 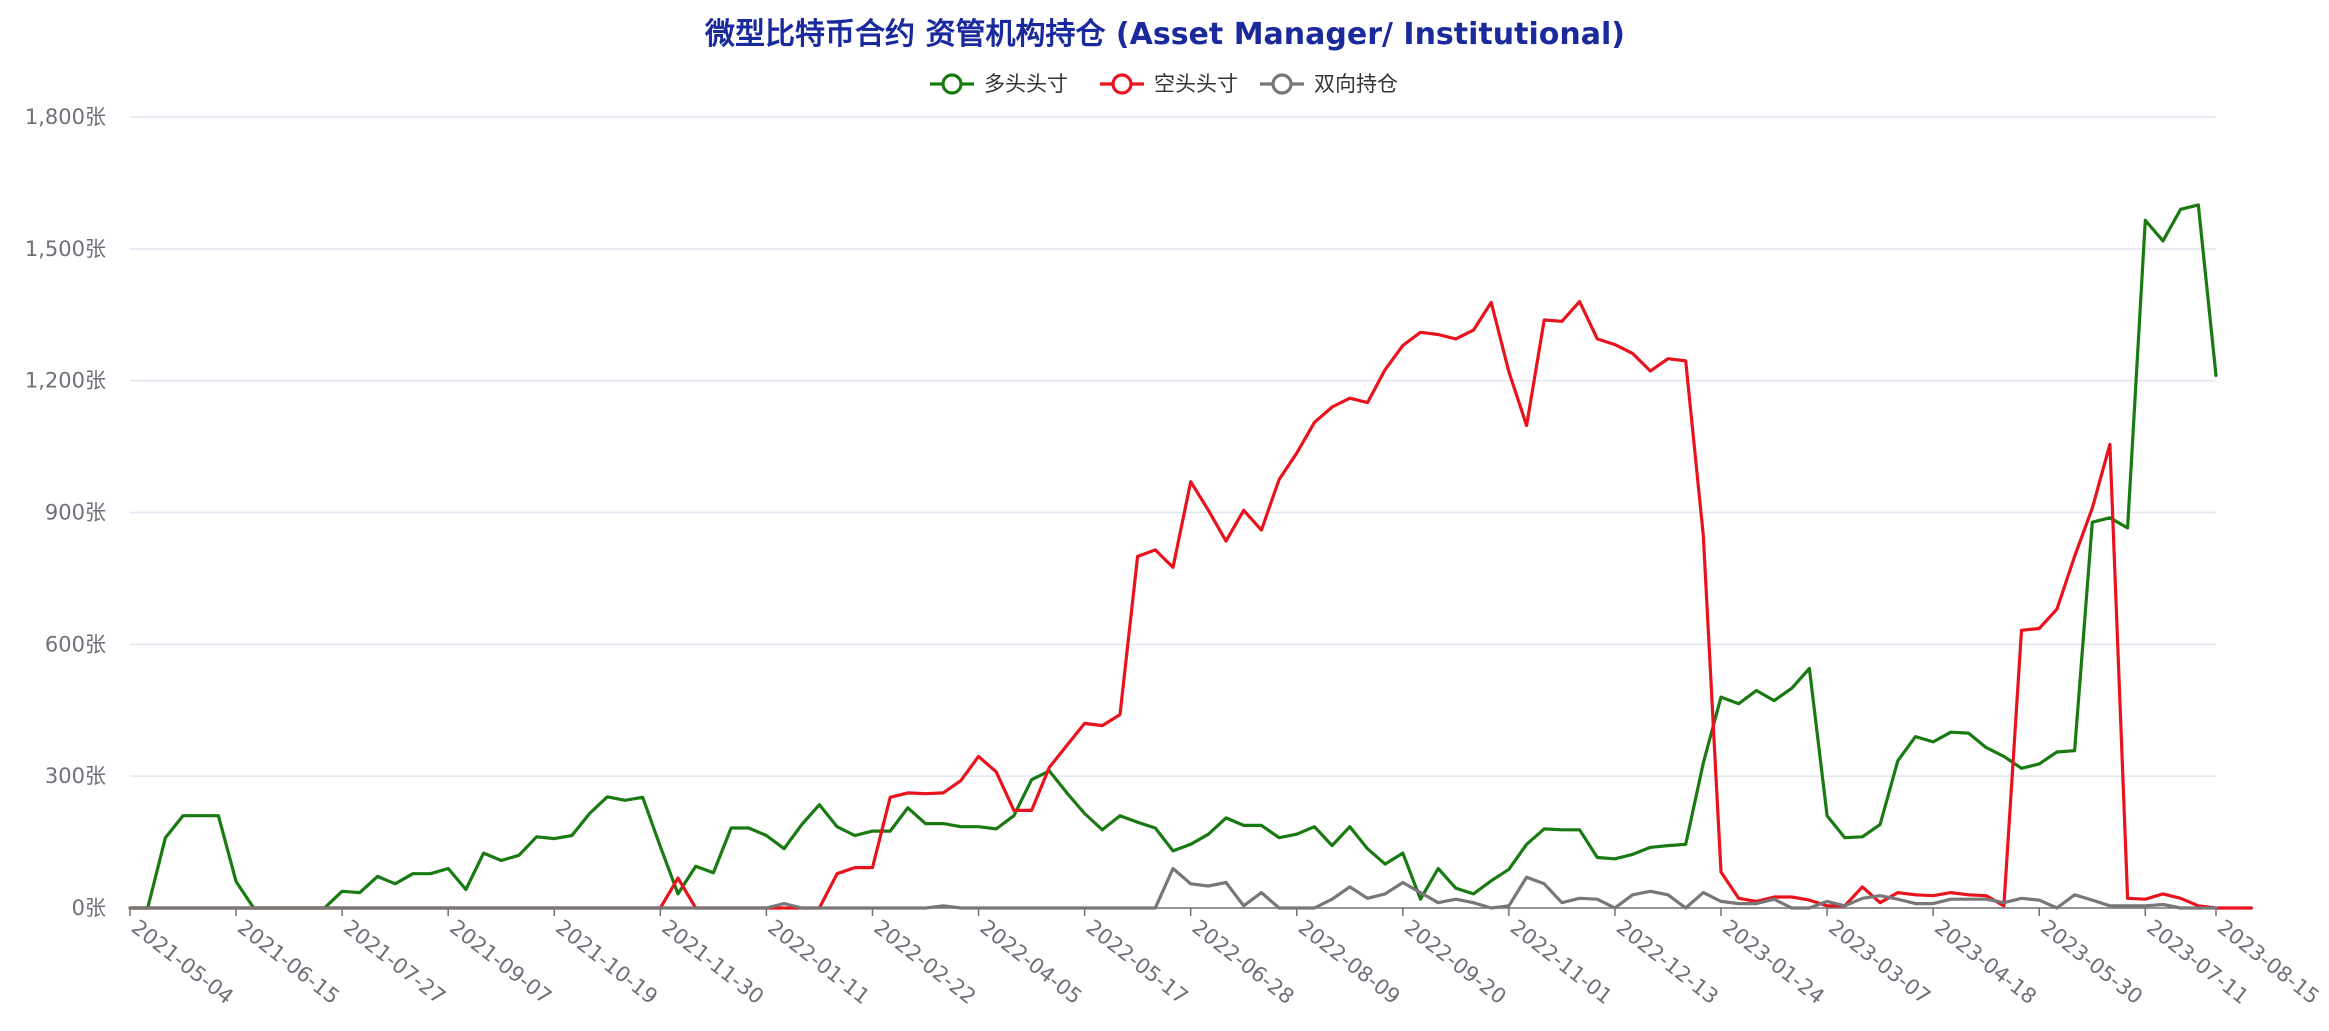 What do you see at coordinates (75, 644) in the screenshot?
I see `y-tick-label: 600张` at bounding box center [75, 644].